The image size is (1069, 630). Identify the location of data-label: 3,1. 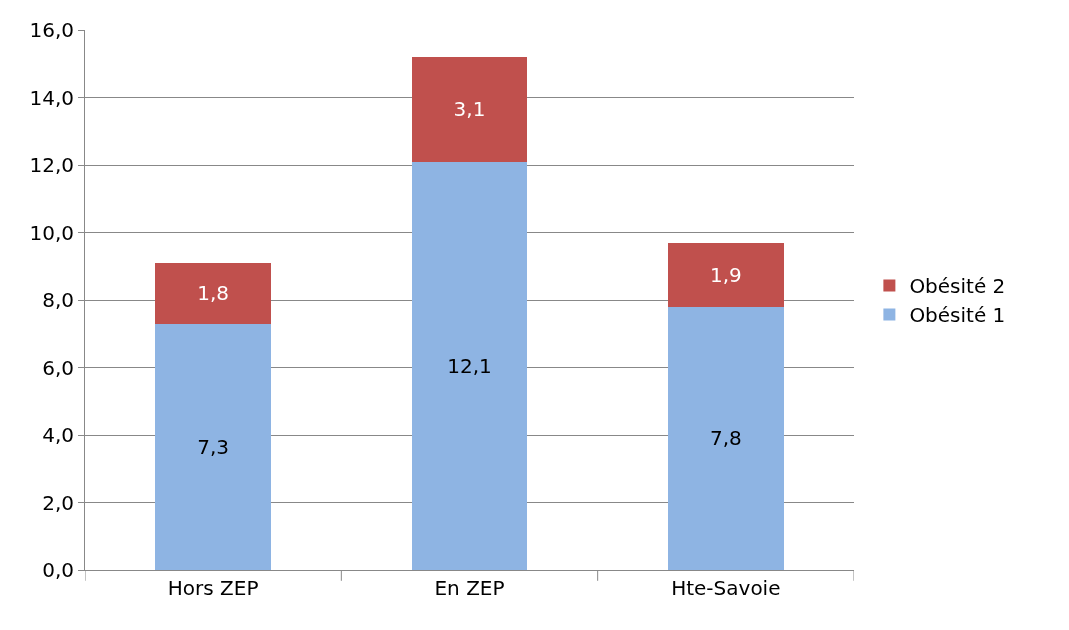
(469, 109).